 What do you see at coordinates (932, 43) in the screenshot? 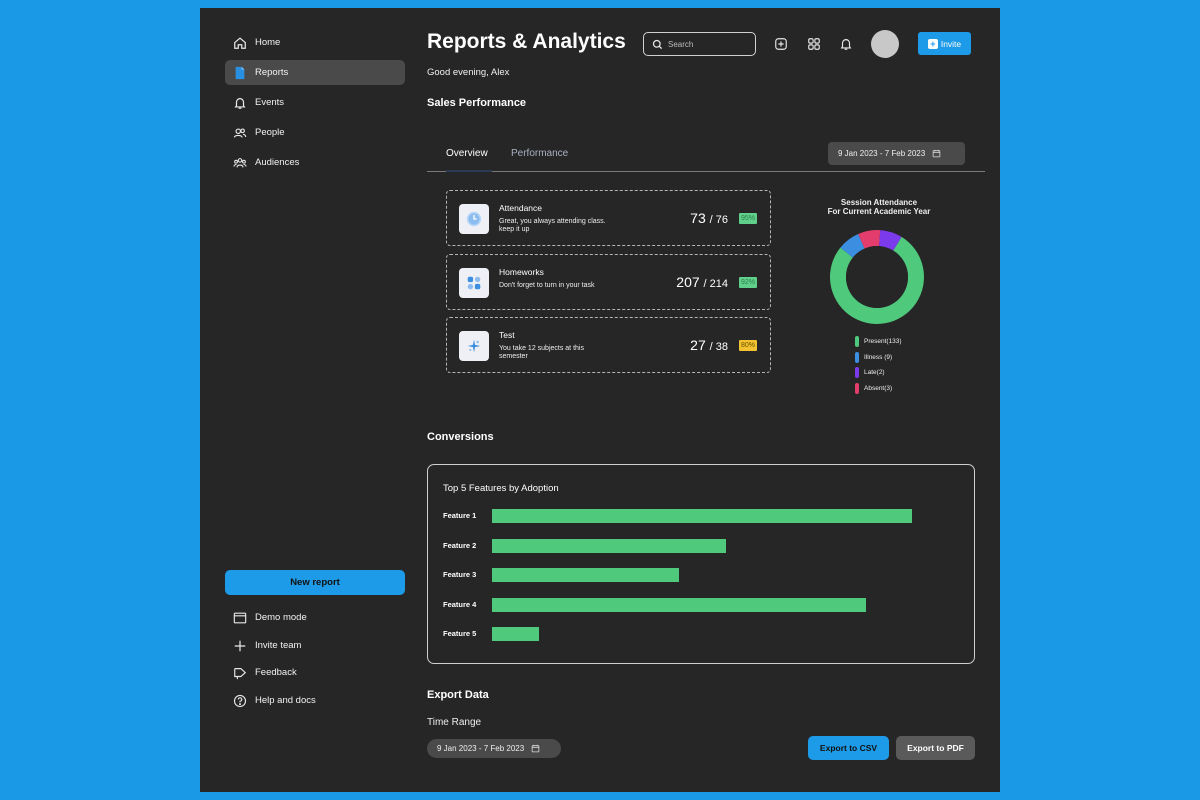
I see `plus-icon: +` at bounding box center [932, 43].